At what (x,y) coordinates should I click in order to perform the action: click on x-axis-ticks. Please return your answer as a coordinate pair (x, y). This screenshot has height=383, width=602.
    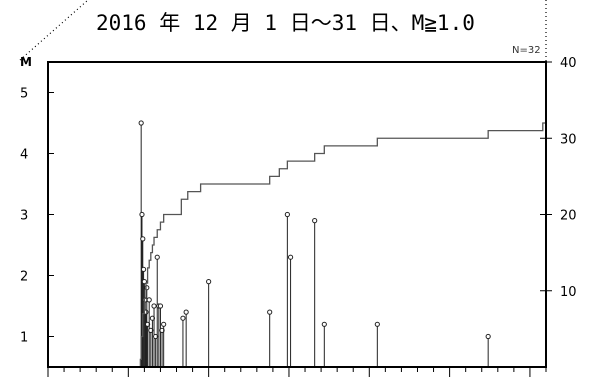
    Looking at the image, I should click on (297, 372).